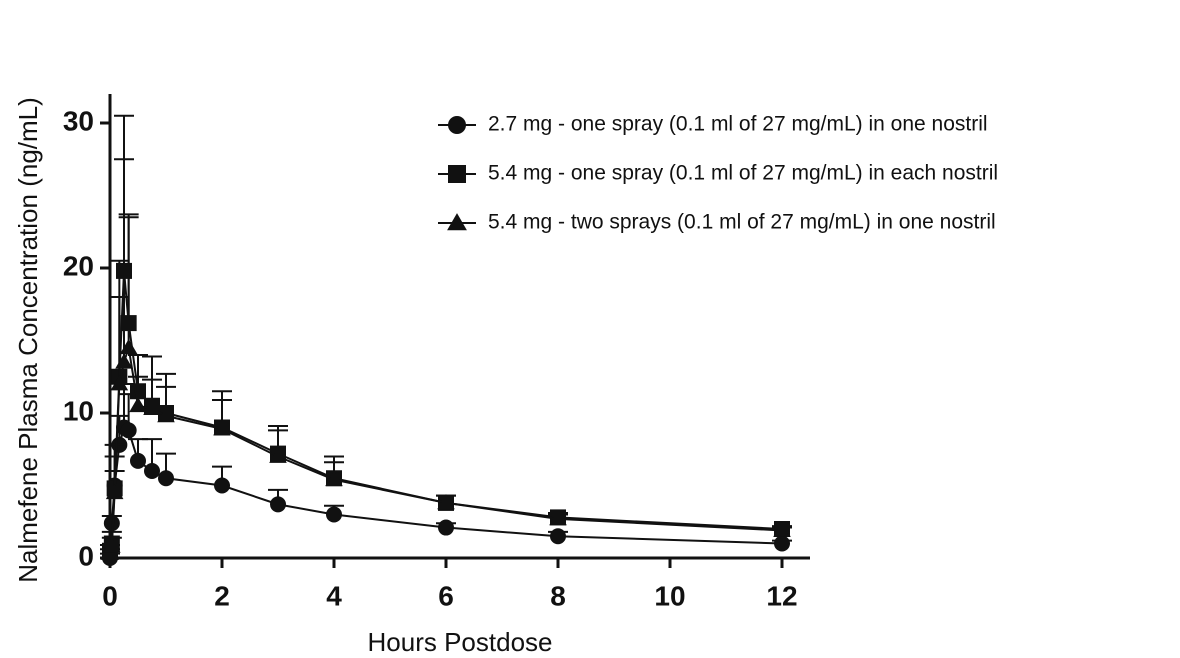  I want to click on x-tick-label: 8, so click(558, 595).